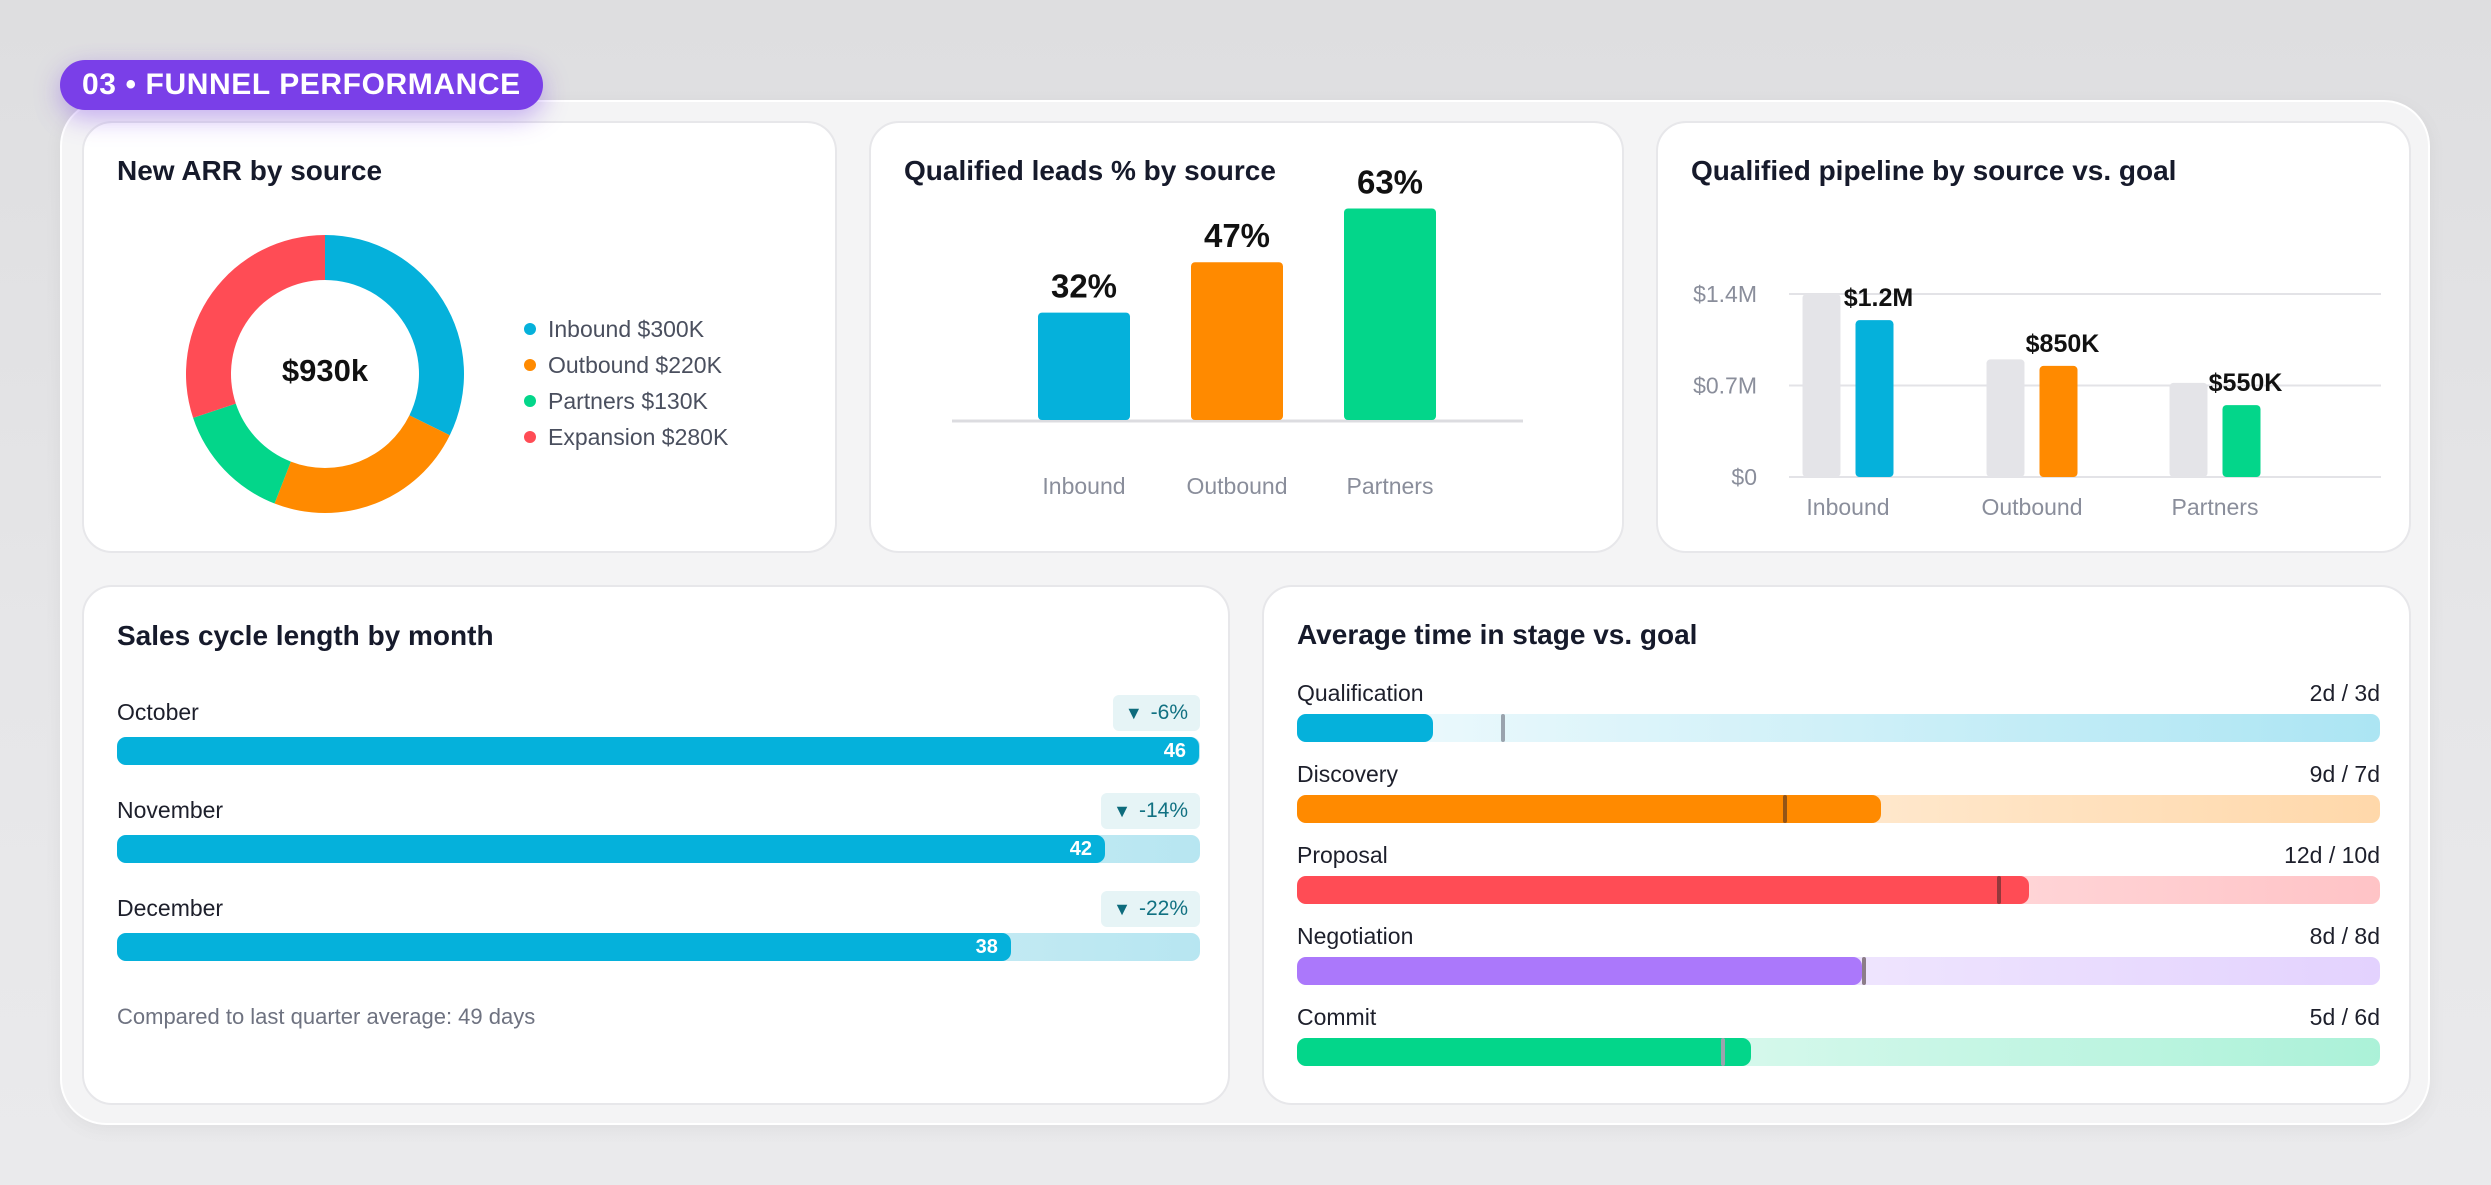 This screenshot has height=1185, width=2491. I want to click on month-label: October, so click(158, 712).